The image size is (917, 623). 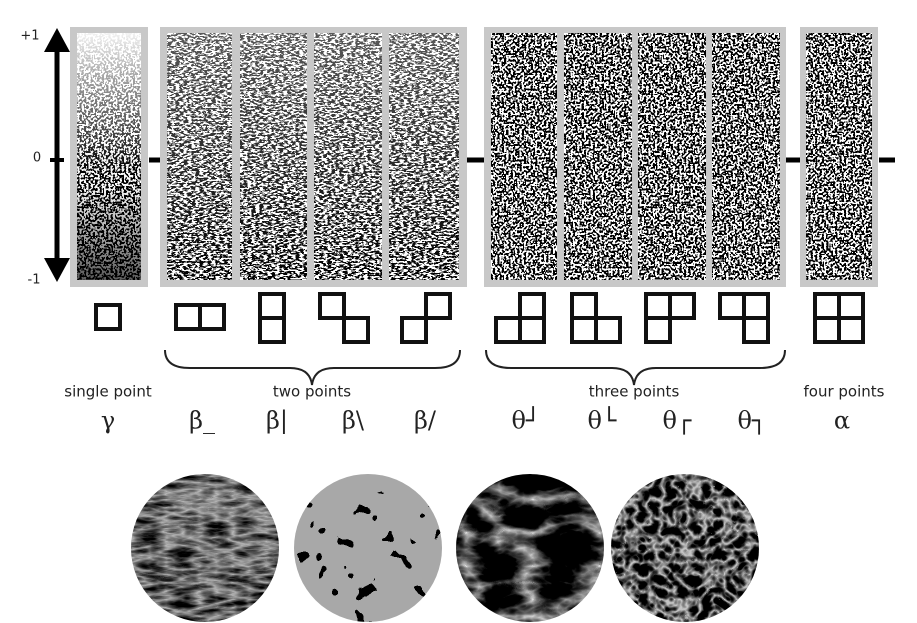 I want to click on symbol: β/, so click(x=425, y=421).